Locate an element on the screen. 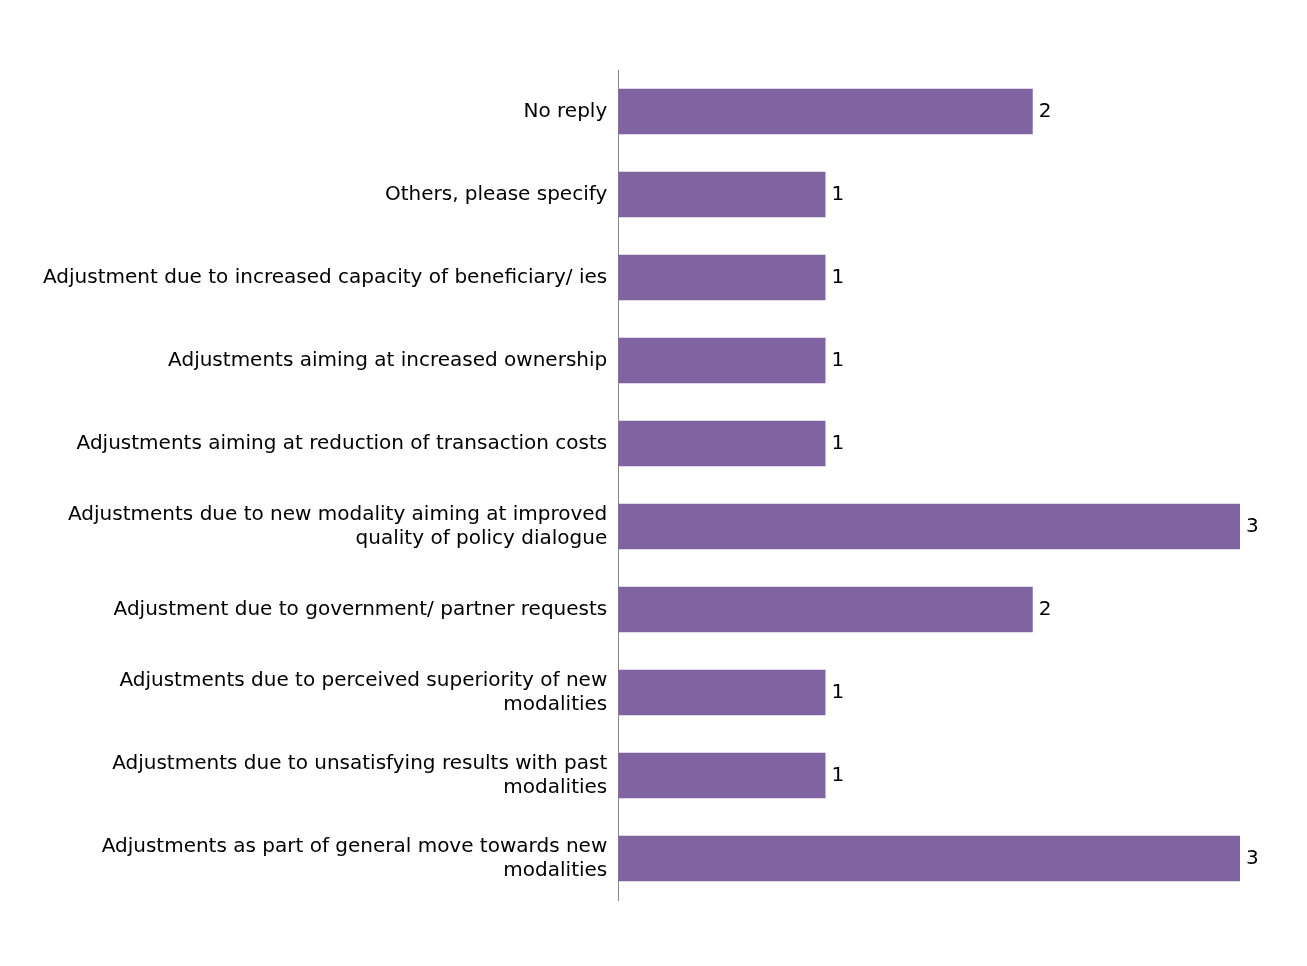  y-tick-label: Adjustments due to unsatisfying results with past modalities is located at coordinates (360, 773).